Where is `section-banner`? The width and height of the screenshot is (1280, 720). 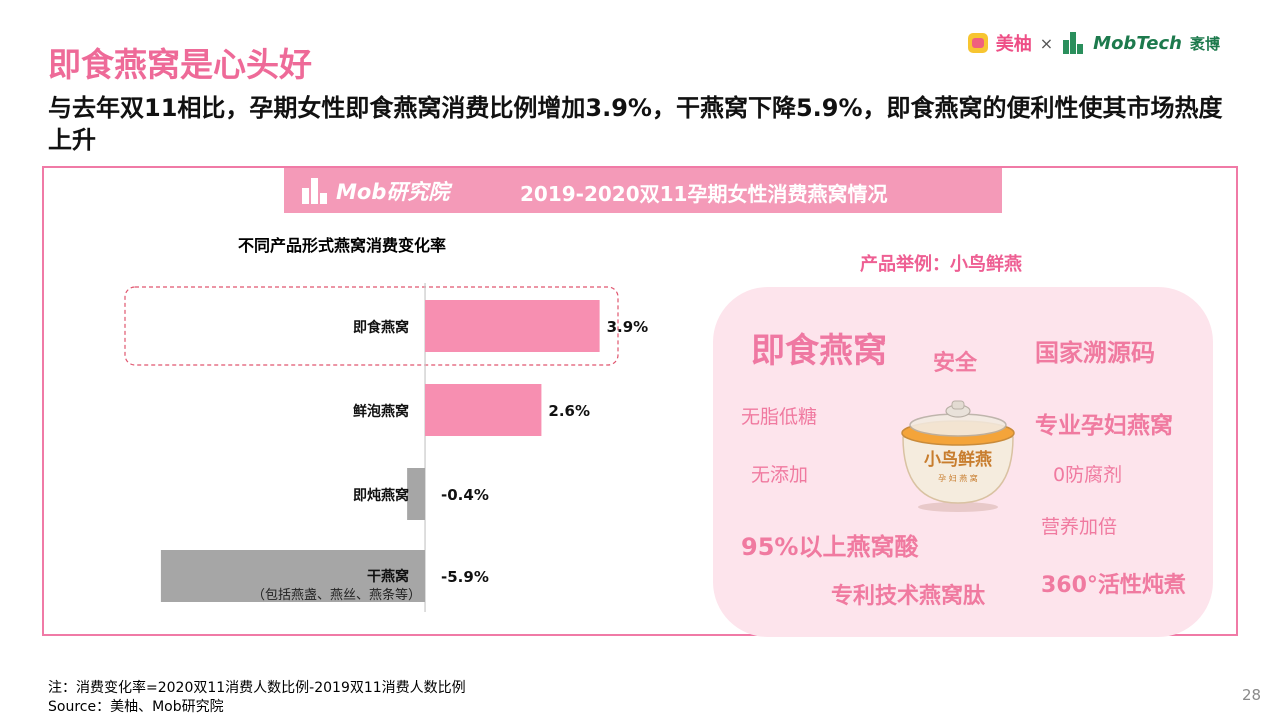 section-banner is located at coordinates (643, 190).